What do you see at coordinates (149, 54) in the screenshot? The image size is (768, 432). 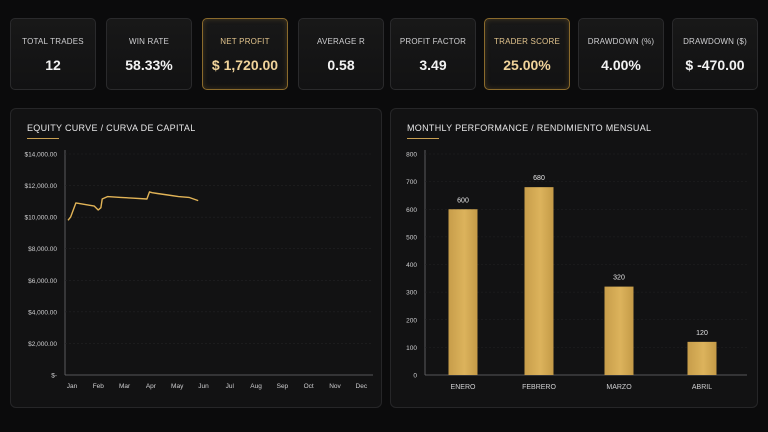 I see `kpi-card-win-rate: WIN RATE 58.33%` at bounding box center [149, 54].